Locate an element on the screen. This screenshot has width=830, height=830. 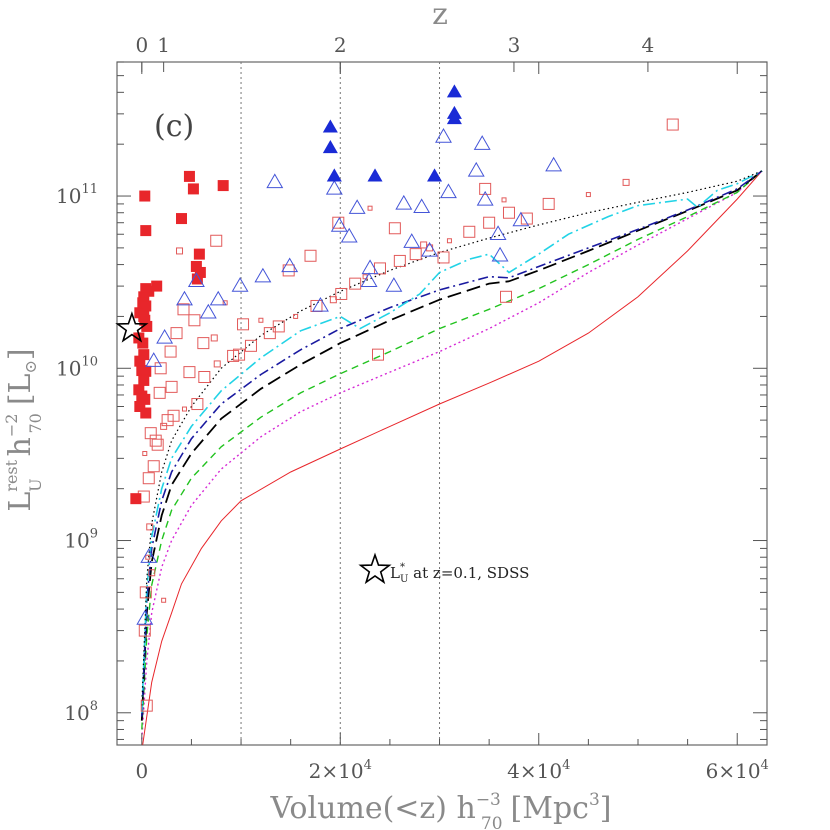
x-tick-label: 0 is located at coordinates (141, 771).